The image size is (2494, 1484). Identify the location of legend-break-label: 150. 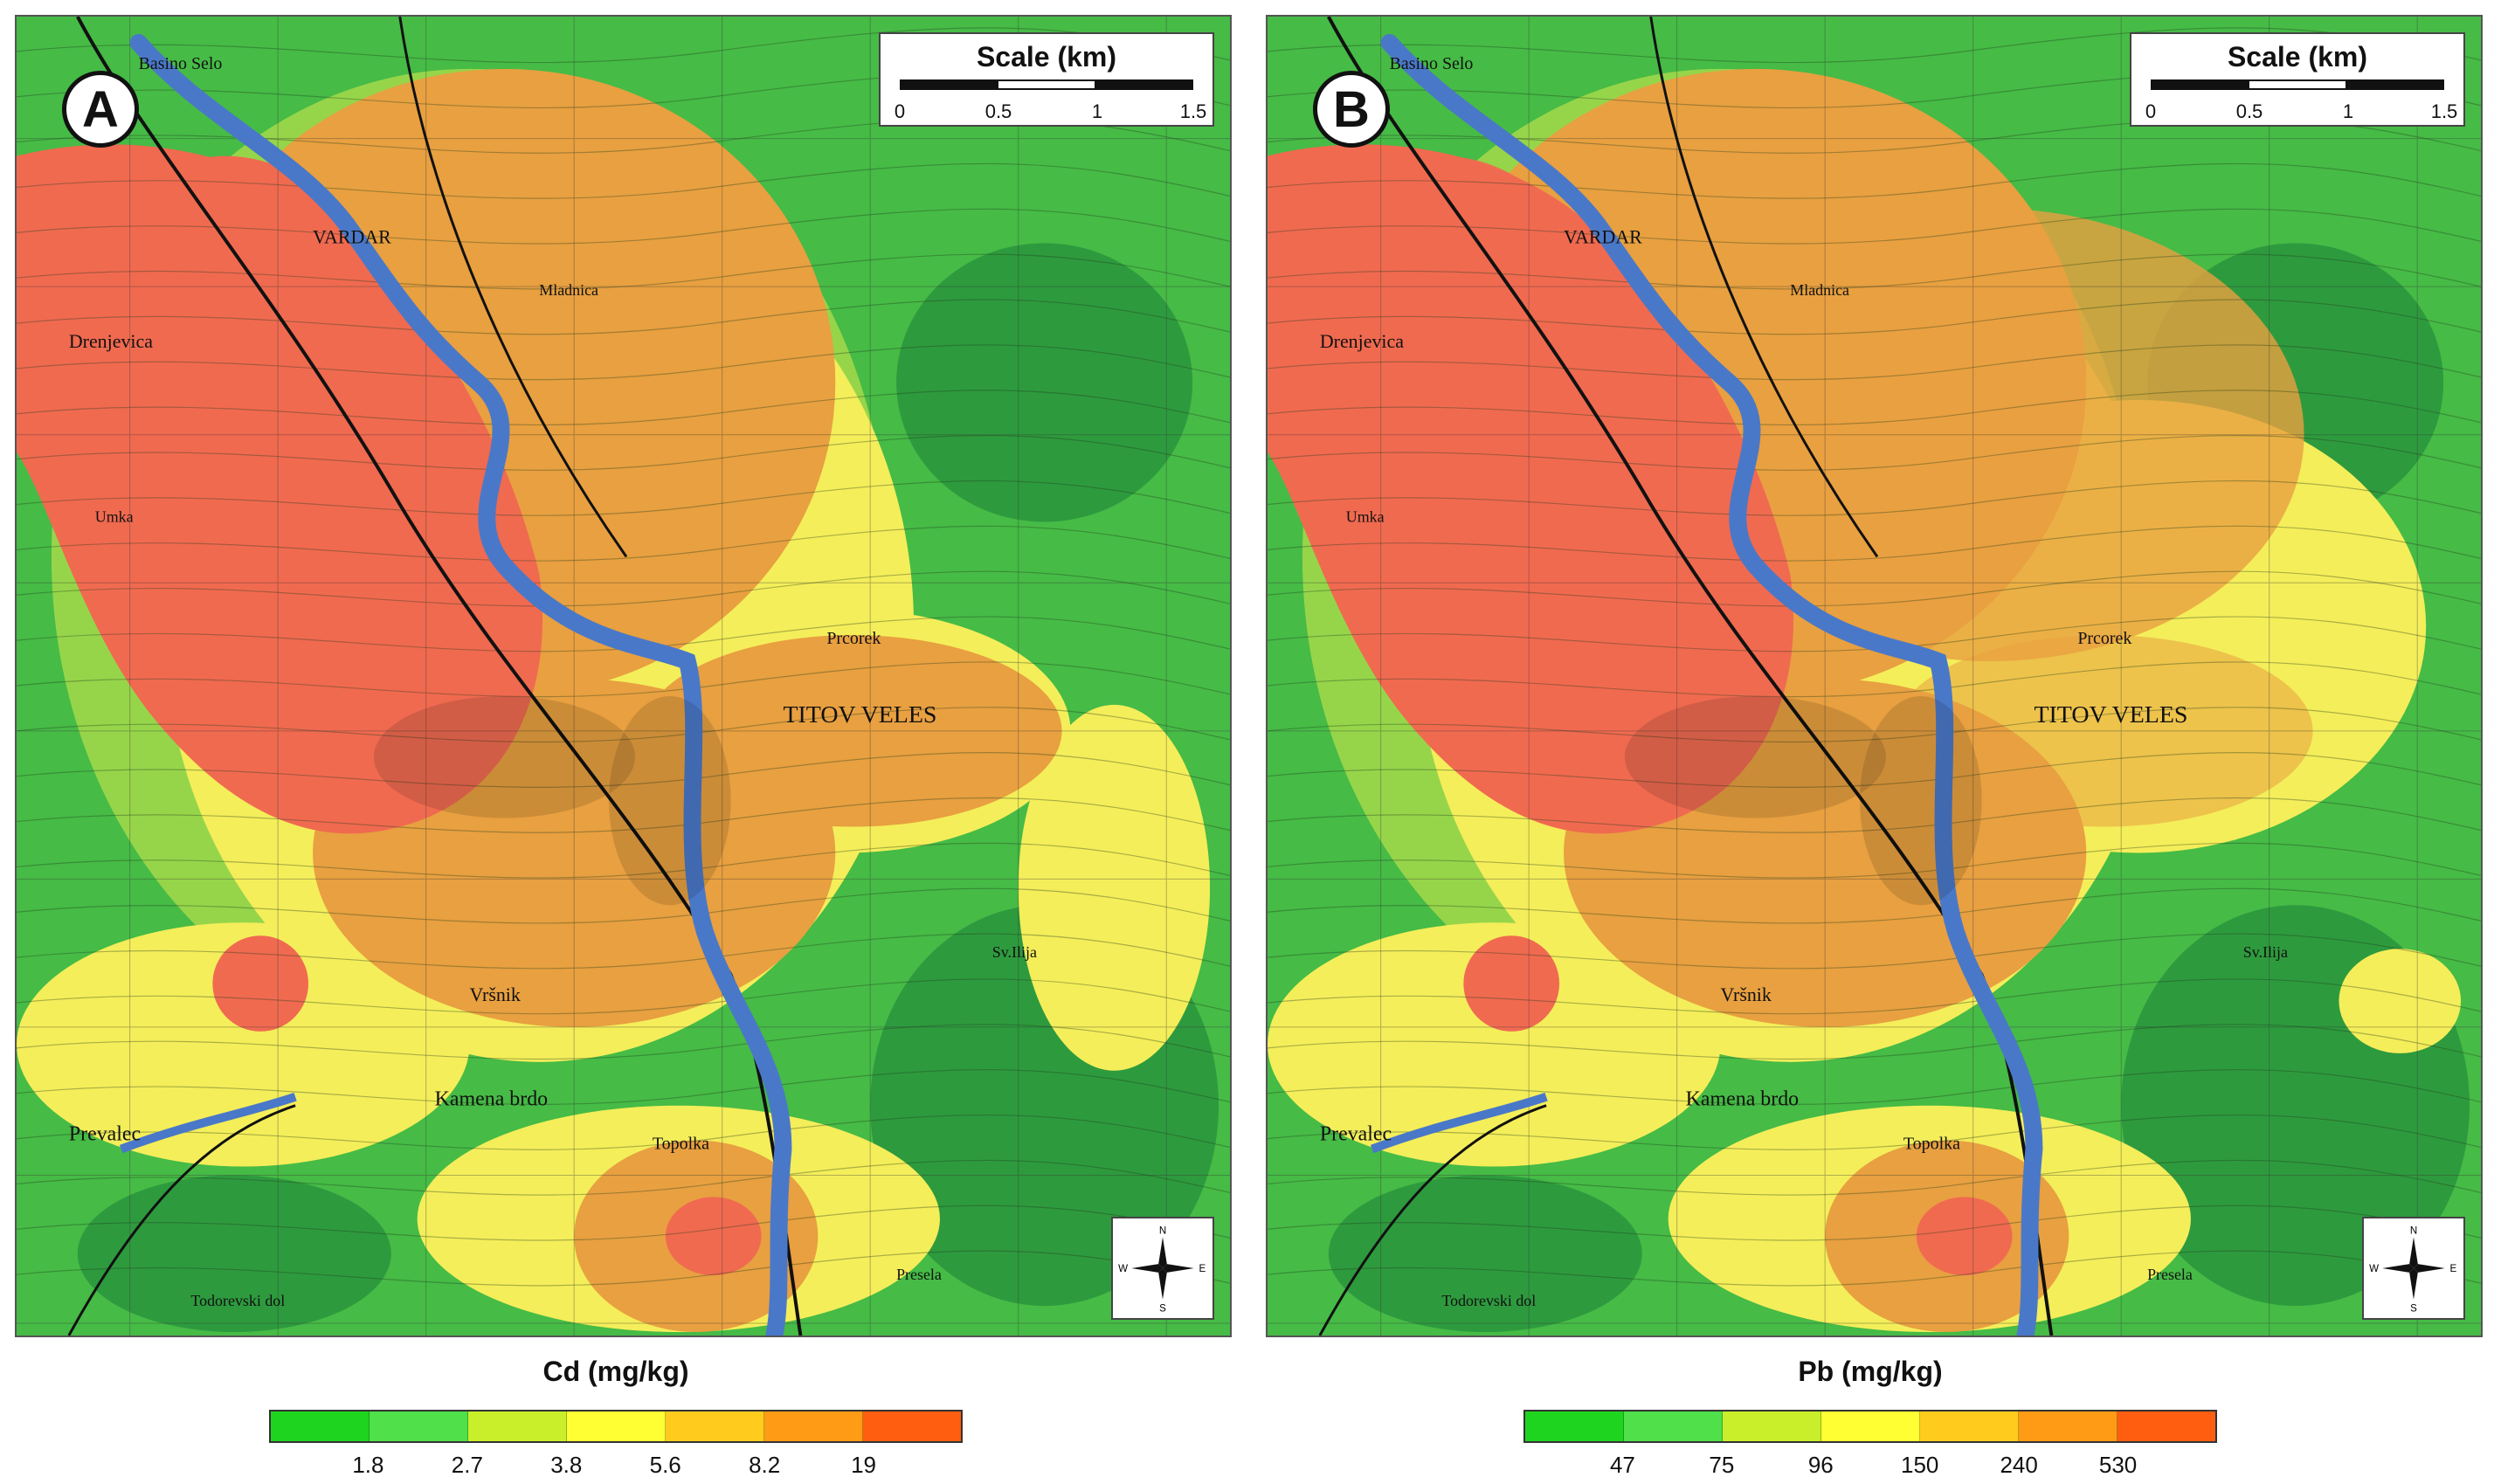
(1920, 1465).